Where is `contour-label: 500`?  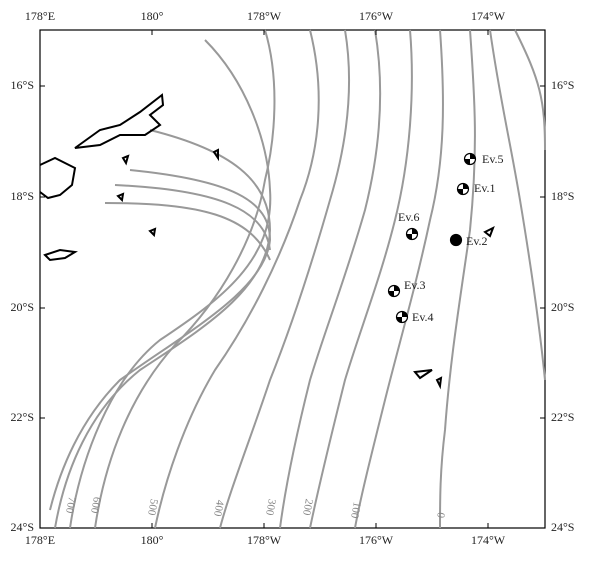 contour-label: 500 is located at coordinates (152, 507).